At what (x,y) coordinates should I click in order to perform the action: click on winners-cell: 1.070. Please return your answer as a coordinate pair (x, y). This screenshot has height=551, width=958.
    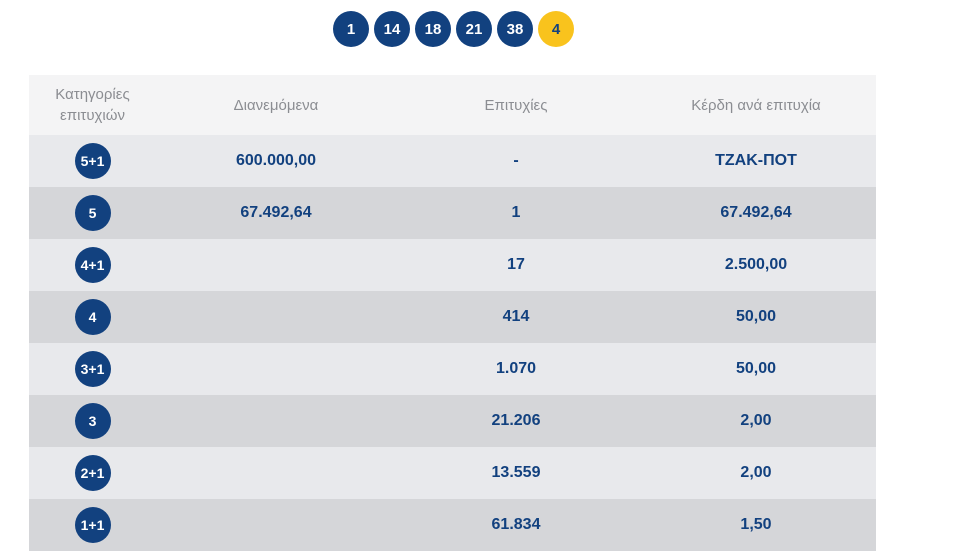
    Looking at the image, I should click on (516, 368).